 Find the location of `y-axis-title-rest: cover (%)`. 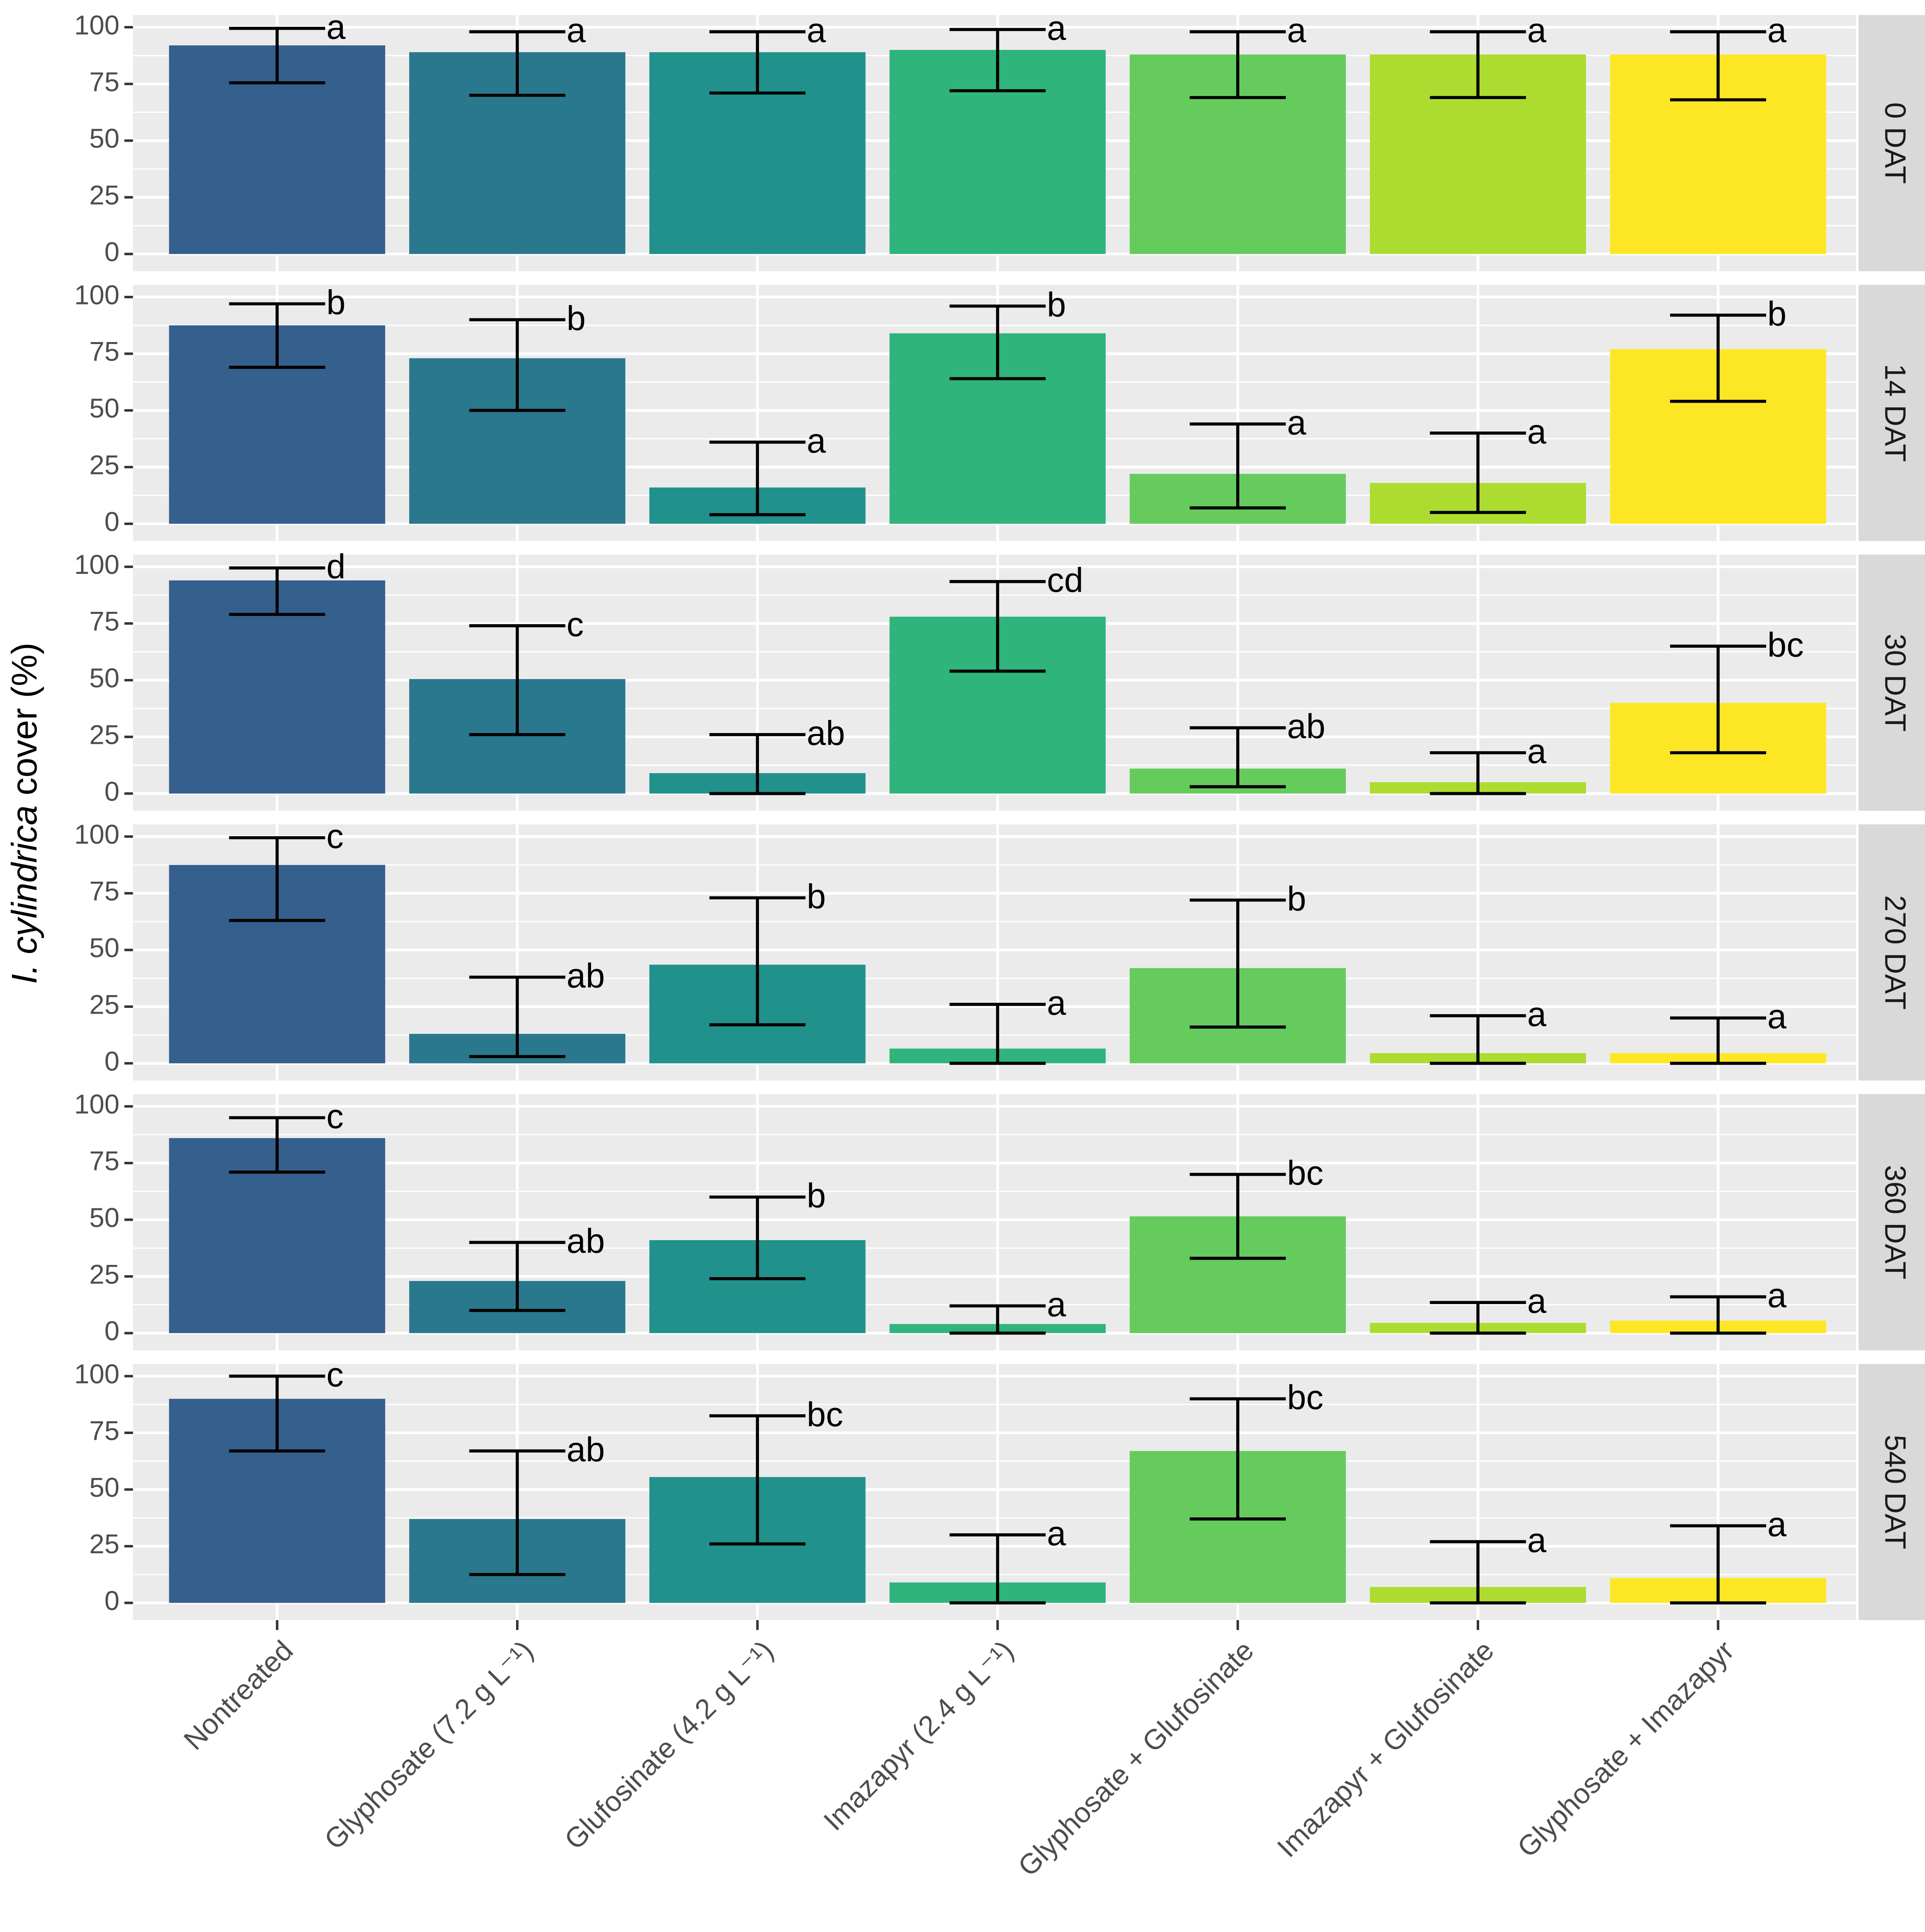

y-axis-title-rest: cover (%) is located at coordinates (25, 718).